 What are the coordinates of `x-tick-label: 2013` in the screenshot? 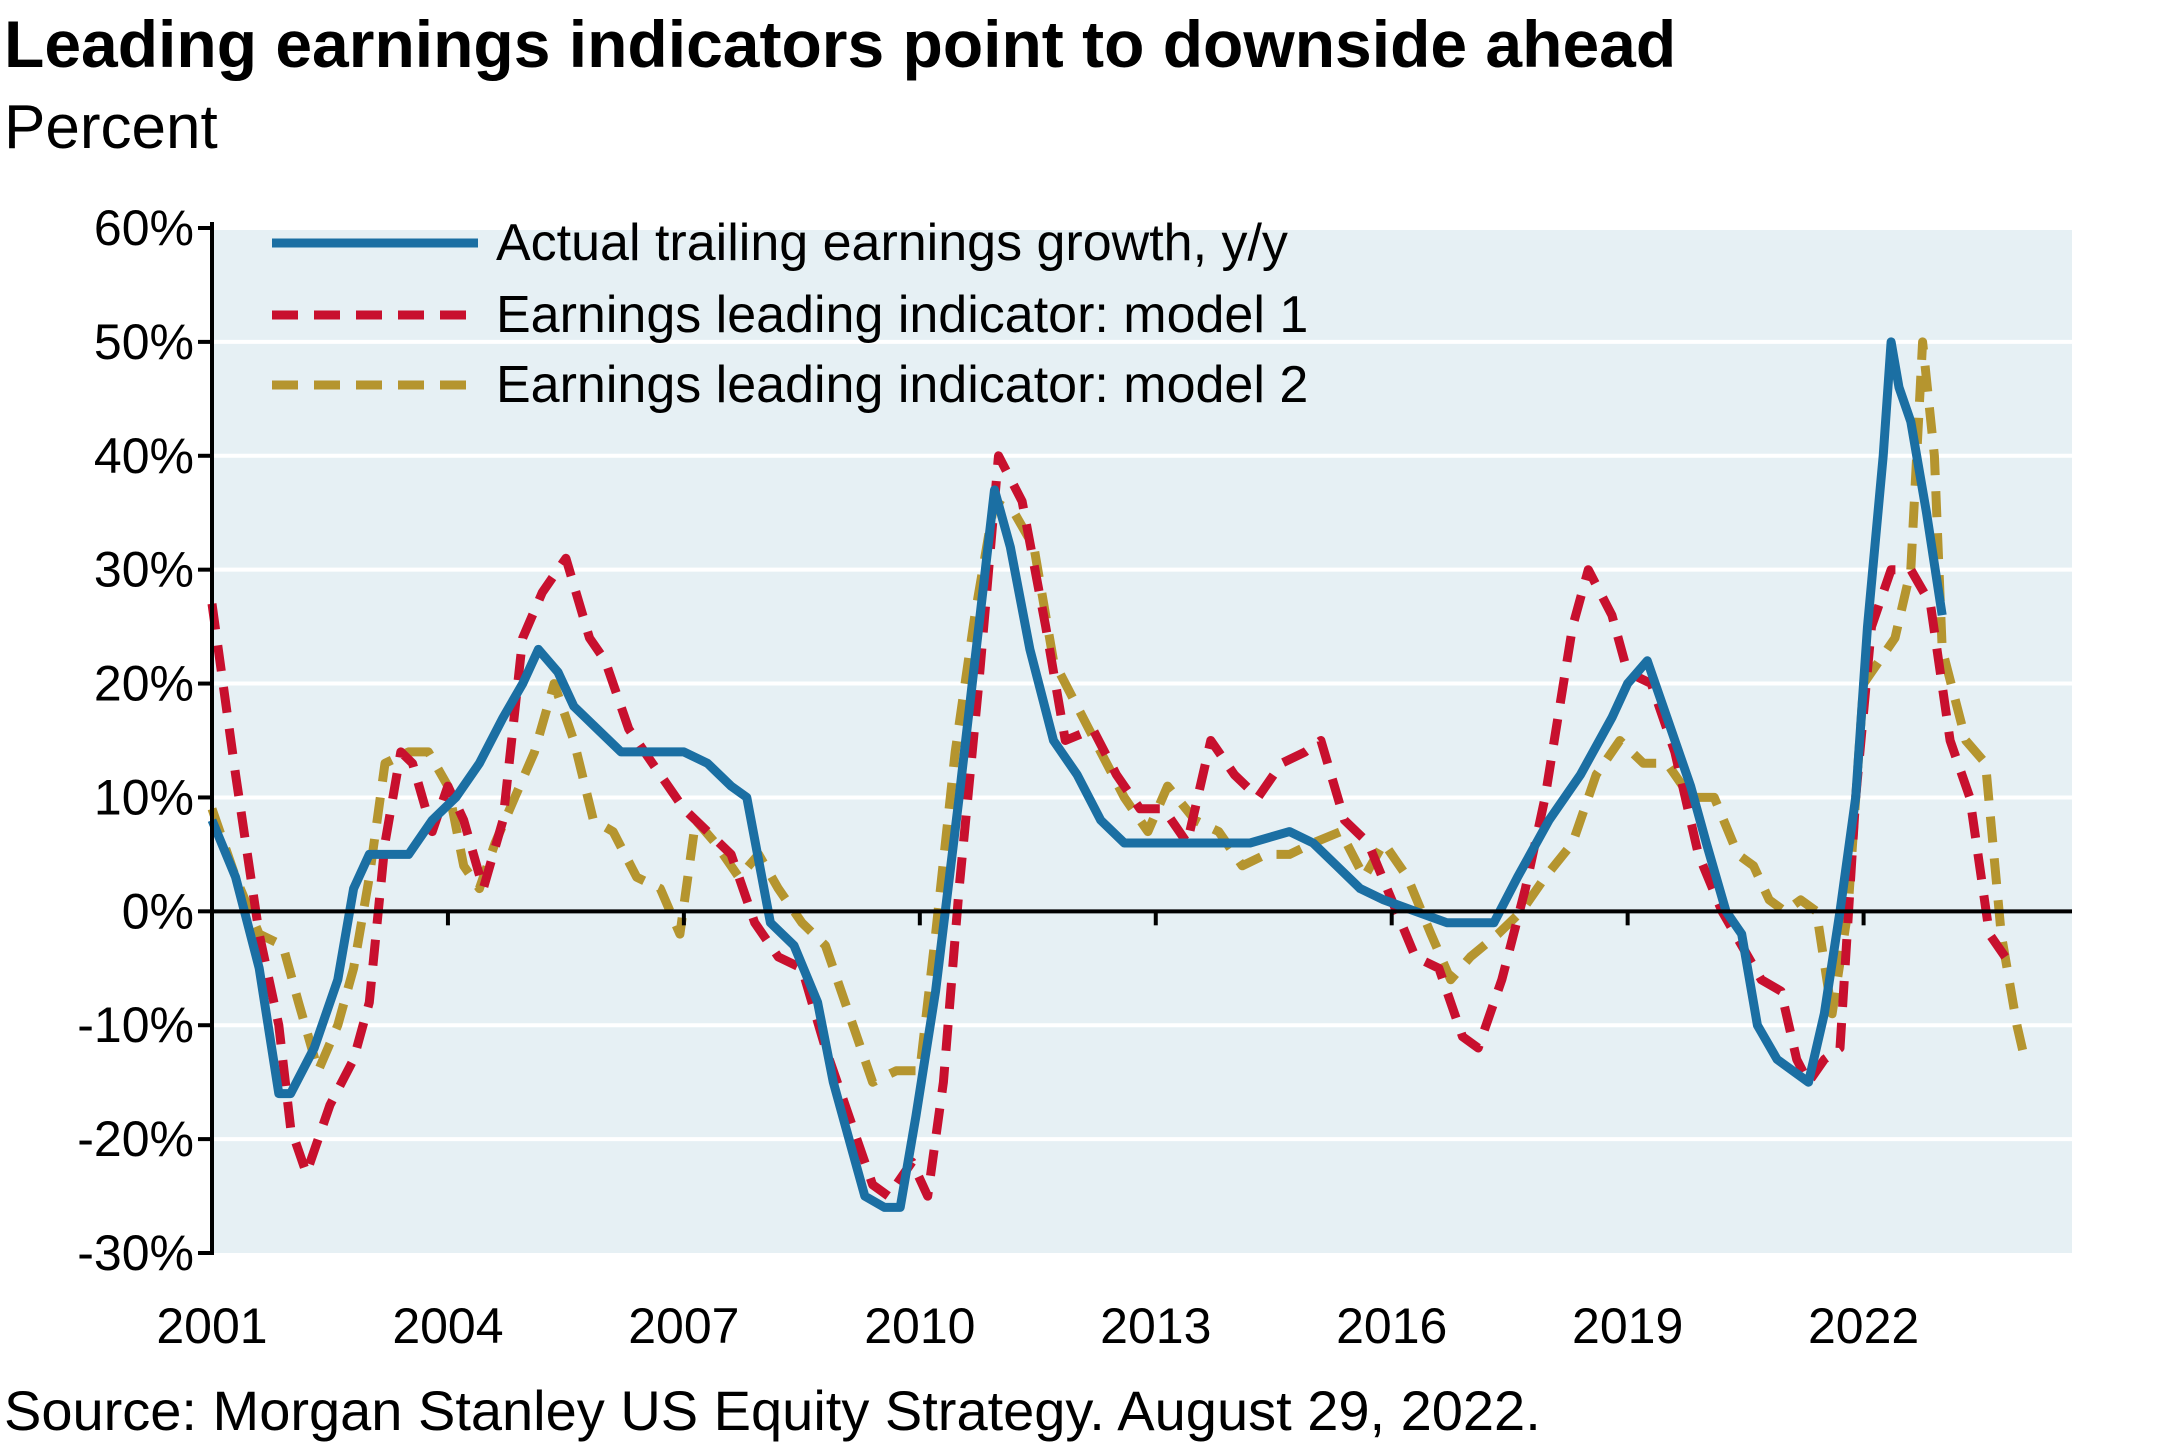 It's located at (1155, 1326).